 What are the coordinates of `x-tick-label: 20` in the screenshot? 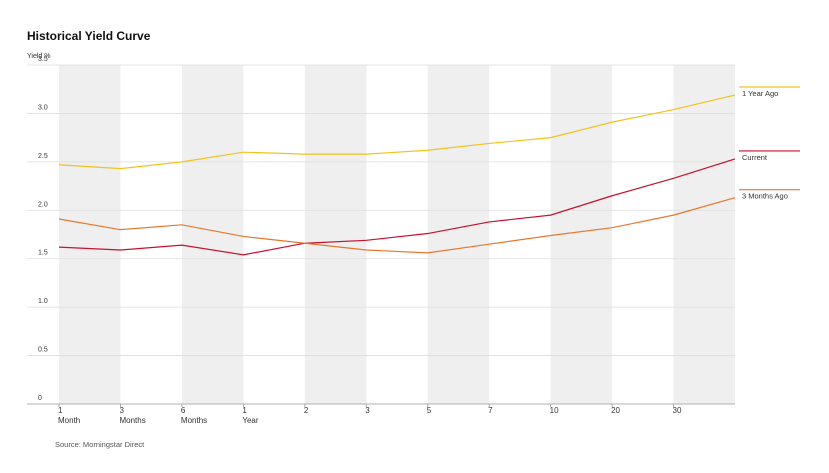 It's located at (615, 410).